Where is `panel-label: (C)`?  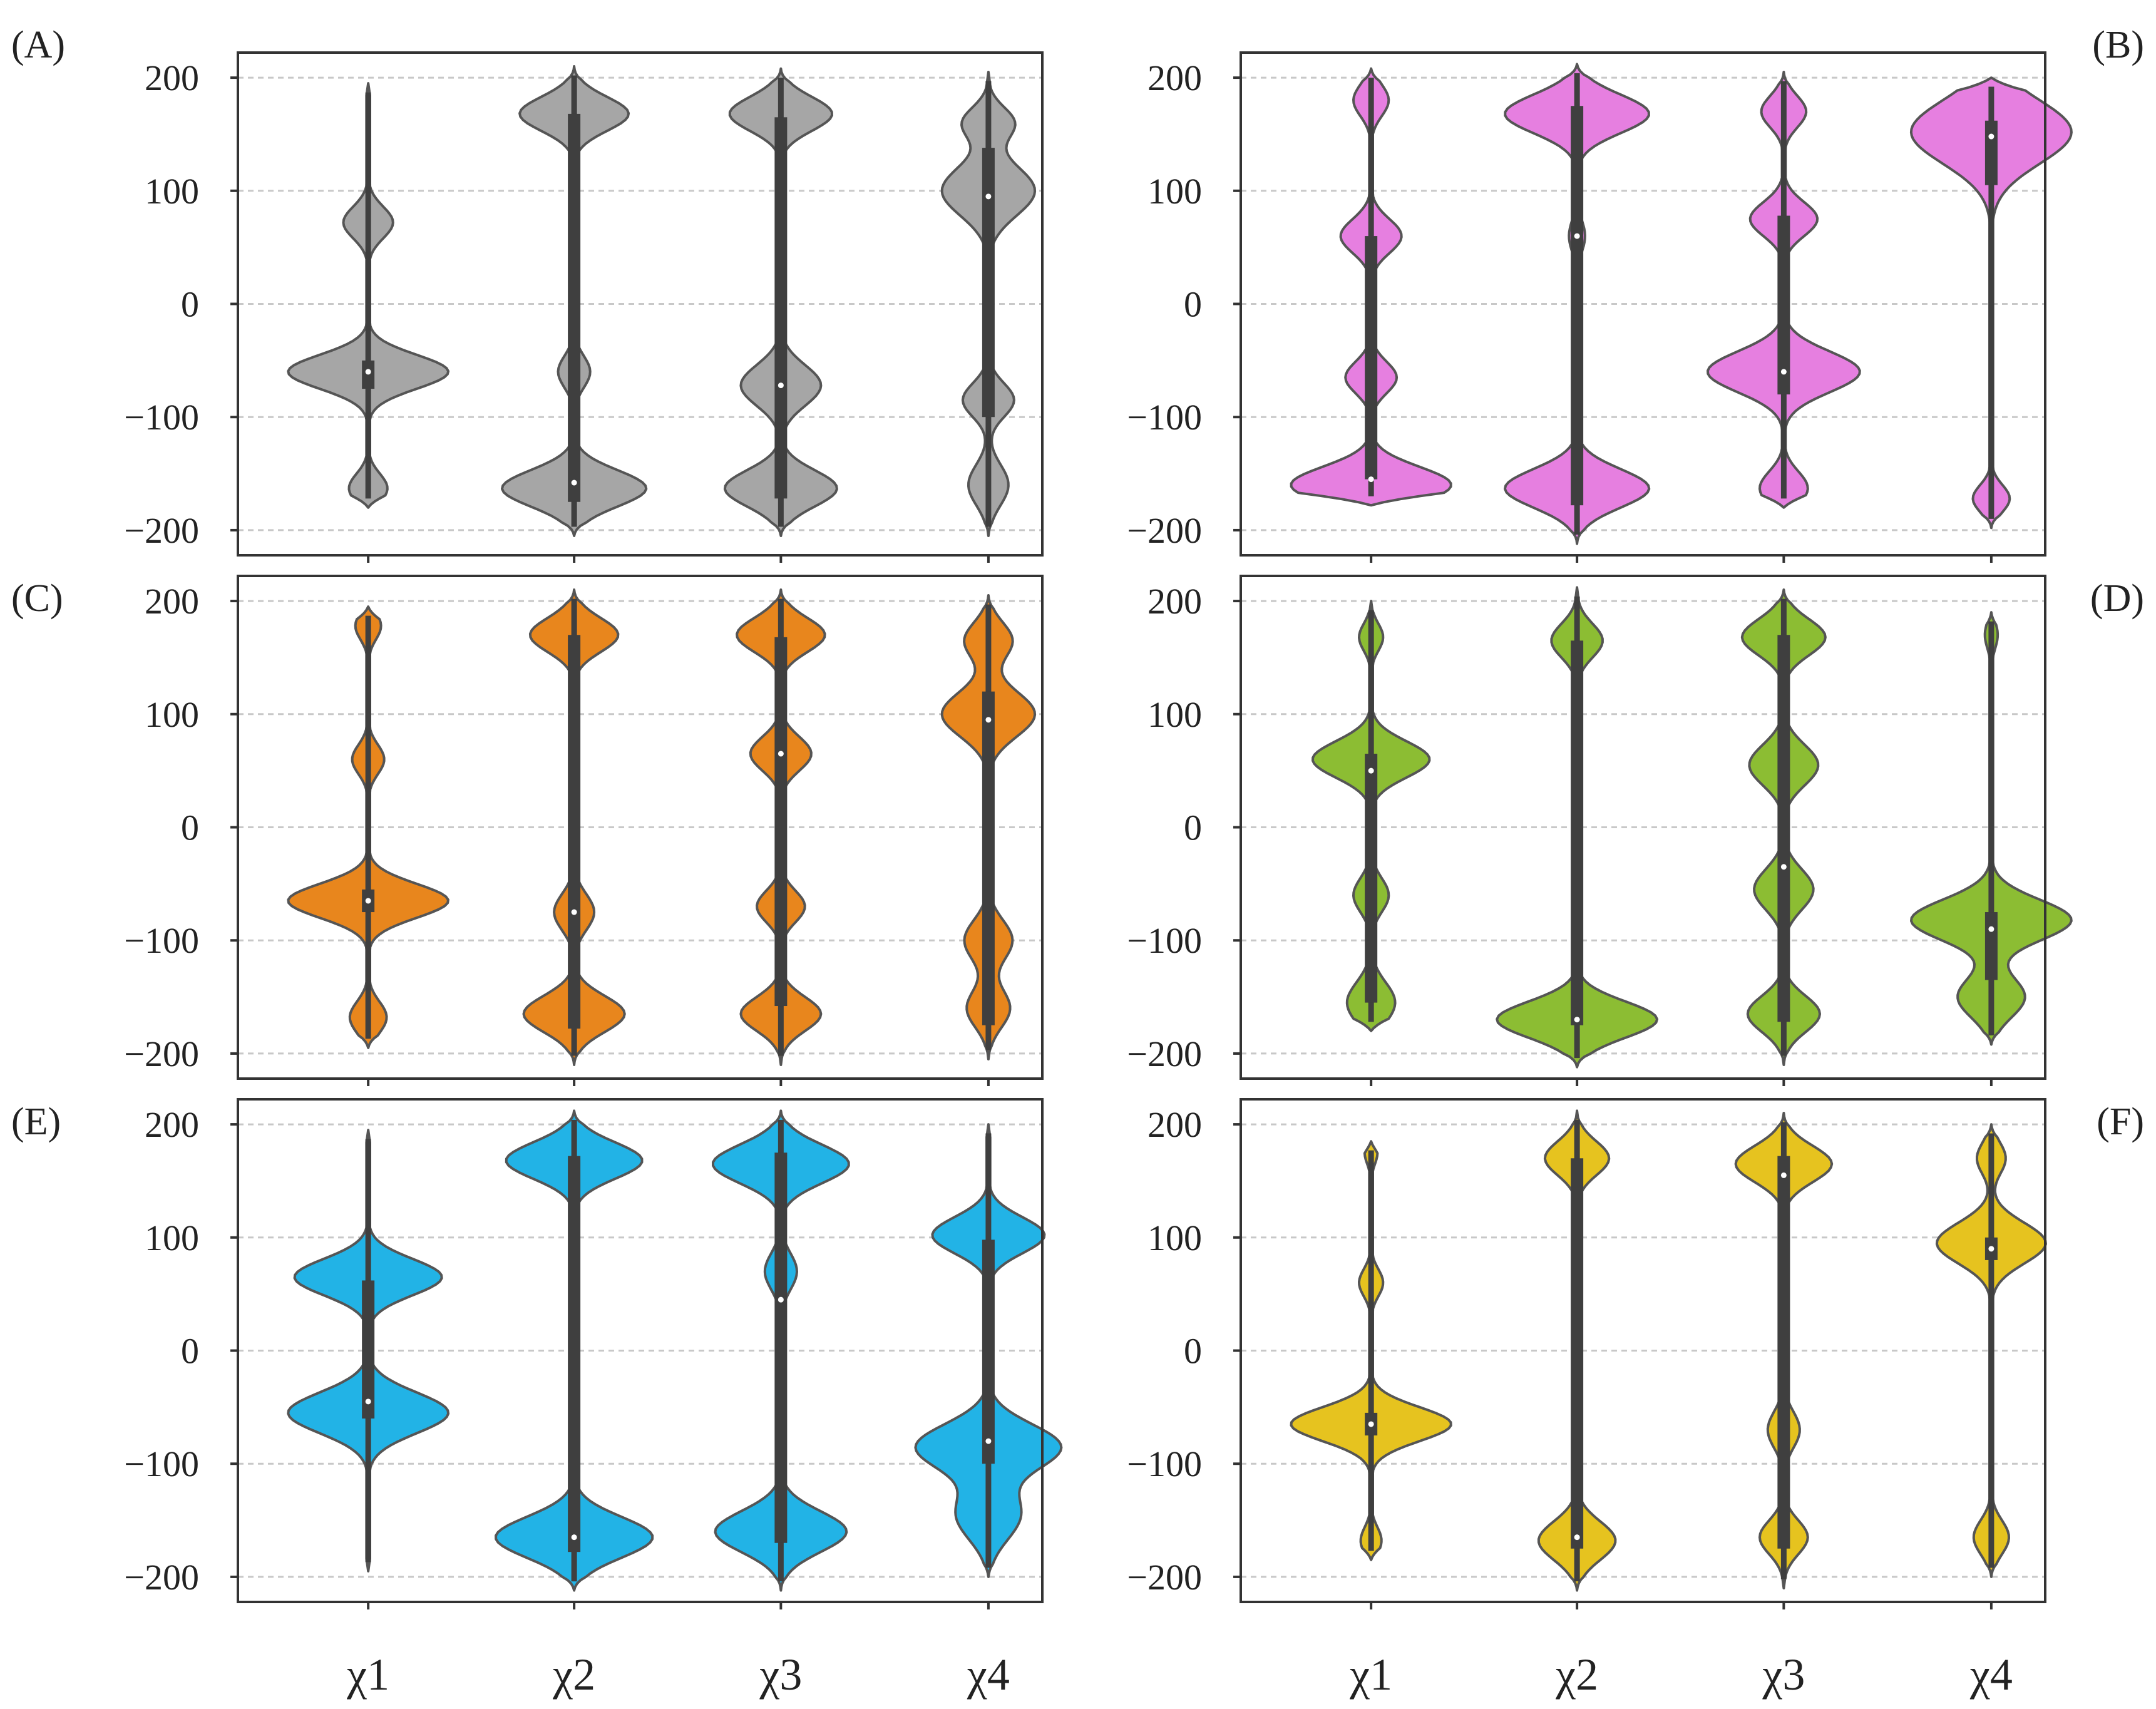 panel-label: (C) is located at coordinates (37, 598).